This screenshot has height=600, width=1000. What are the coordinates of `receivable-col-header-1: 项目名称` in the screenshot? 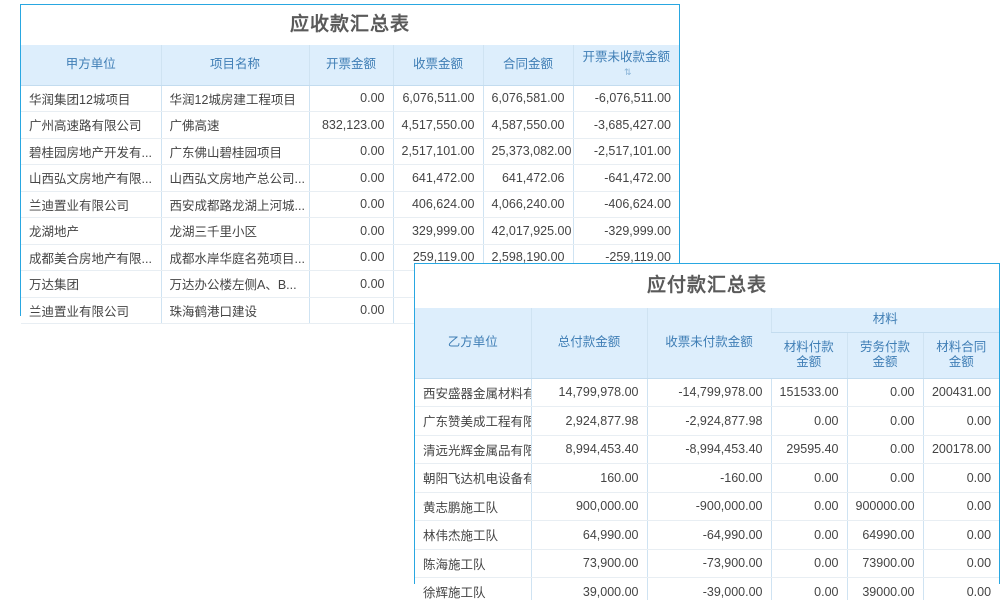 It's located at (234, 65).